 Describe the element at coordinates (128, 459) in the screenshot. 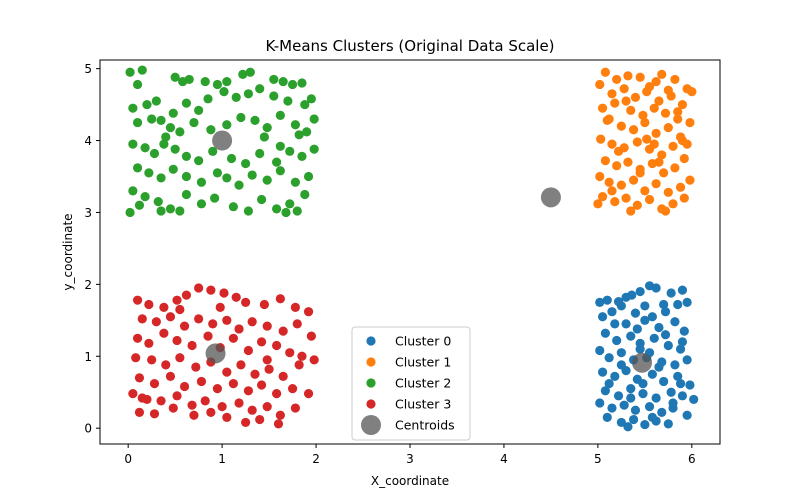

I see `x-tick-label: 0` at that location.